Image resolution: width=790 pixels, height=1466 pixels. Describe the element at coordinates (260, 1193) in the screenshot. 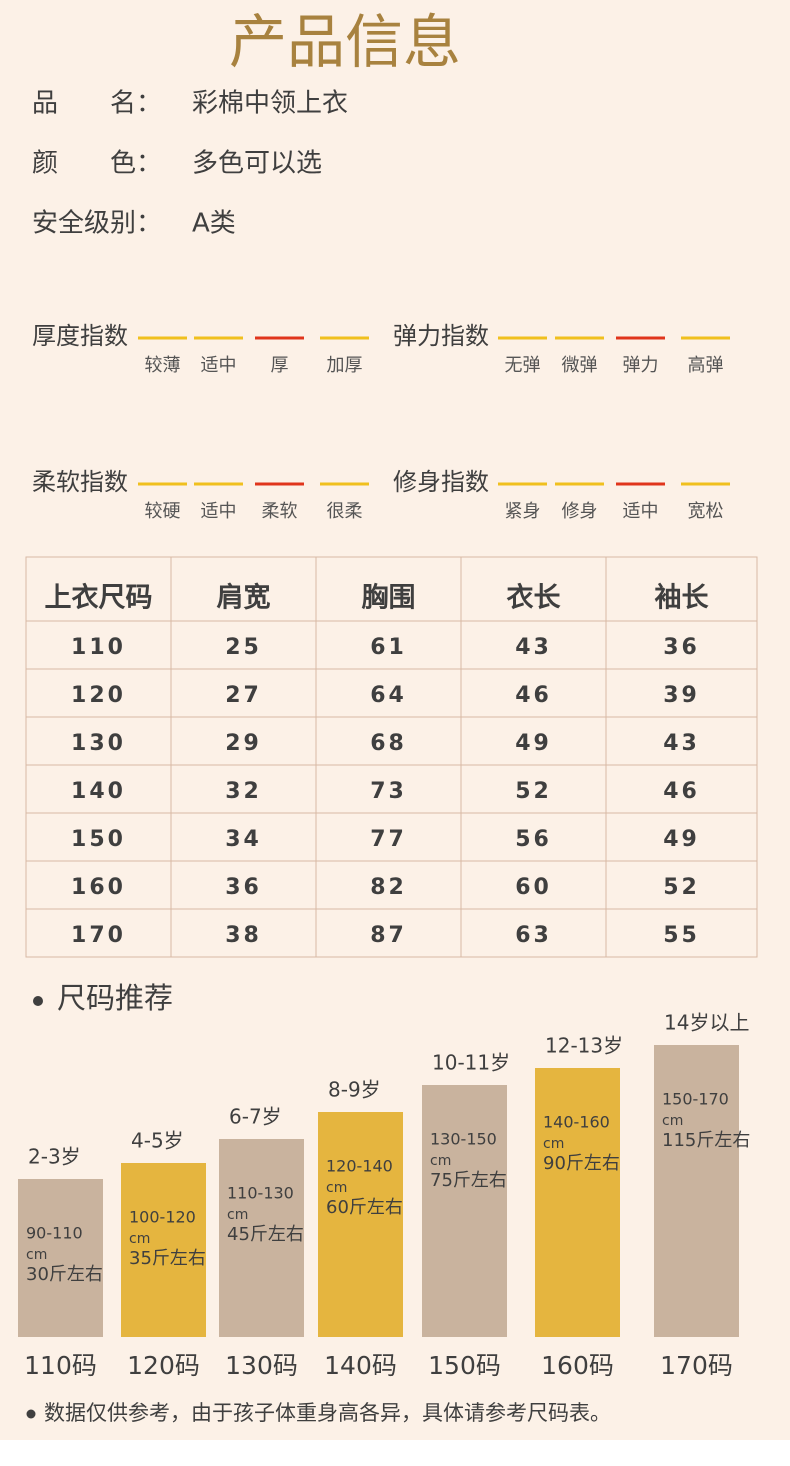

I see `height-range: 110-130` at that location.